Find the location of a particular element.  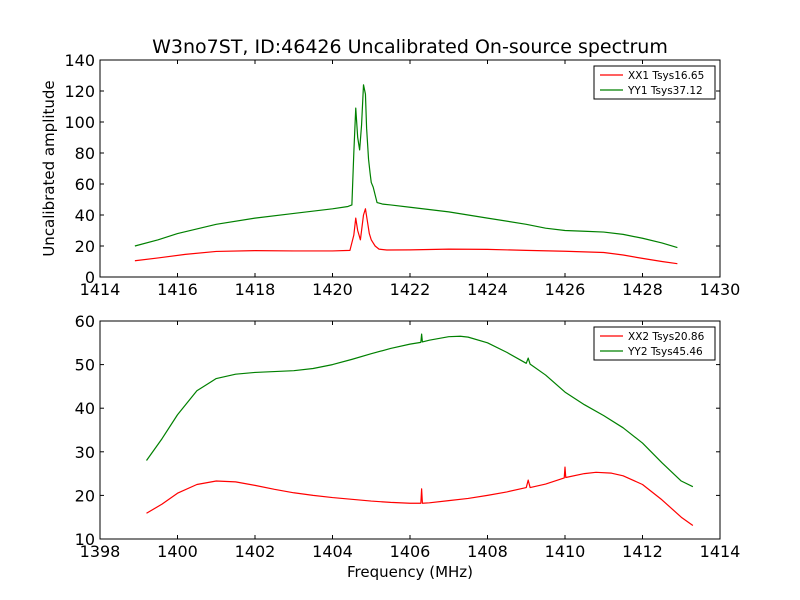

y-tick-label: 100 is located at coordinates (79, 122).